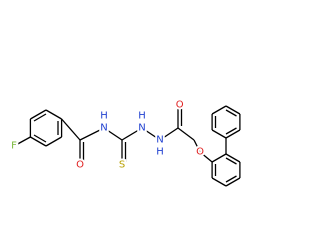 This screenshot has width=320, height=250. I want to click on atom-label: S, so click(122, 165).